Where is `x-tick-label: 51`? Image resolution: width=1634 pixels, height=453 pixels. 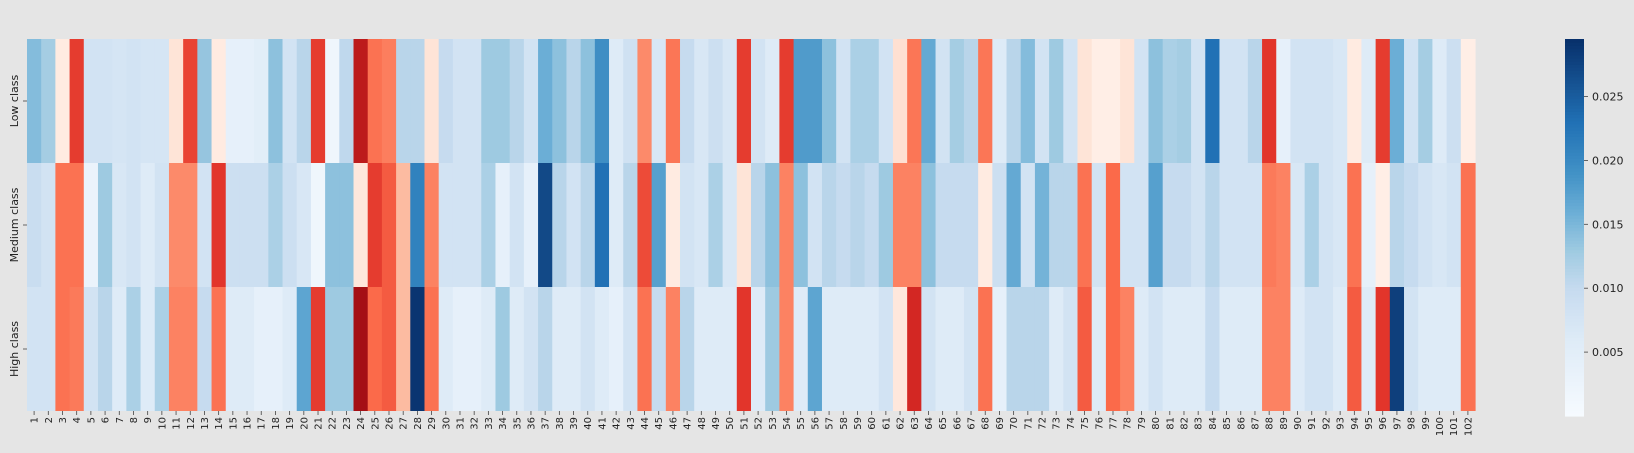 x-tick-label: 51 is located at coordinates (744, 423).